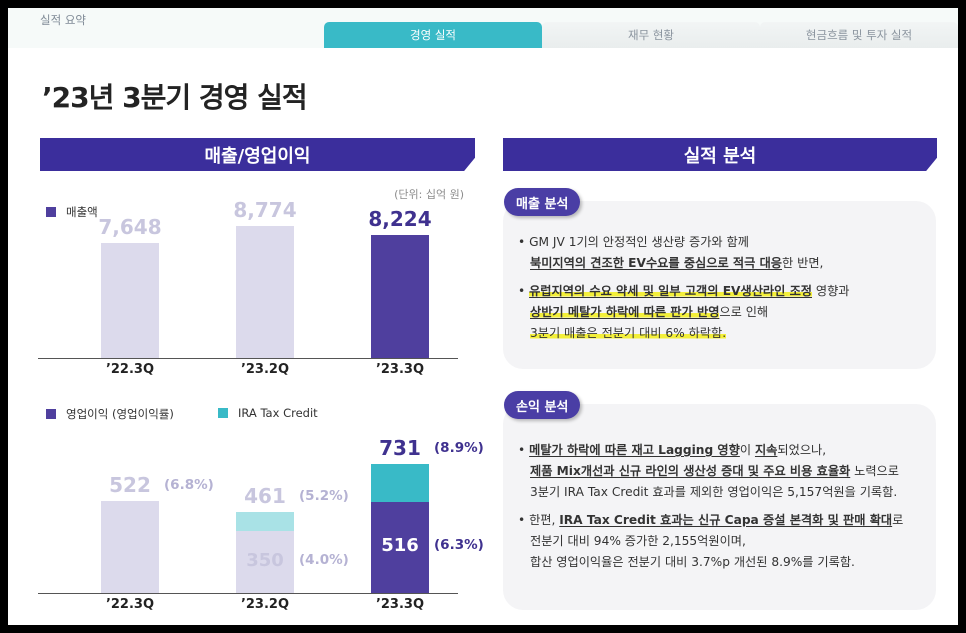 Image resolution: width=966 pixels, height=633 pixels. I want to click on page-title: ’23년 3분기 경영 실적, so click(175, 97).